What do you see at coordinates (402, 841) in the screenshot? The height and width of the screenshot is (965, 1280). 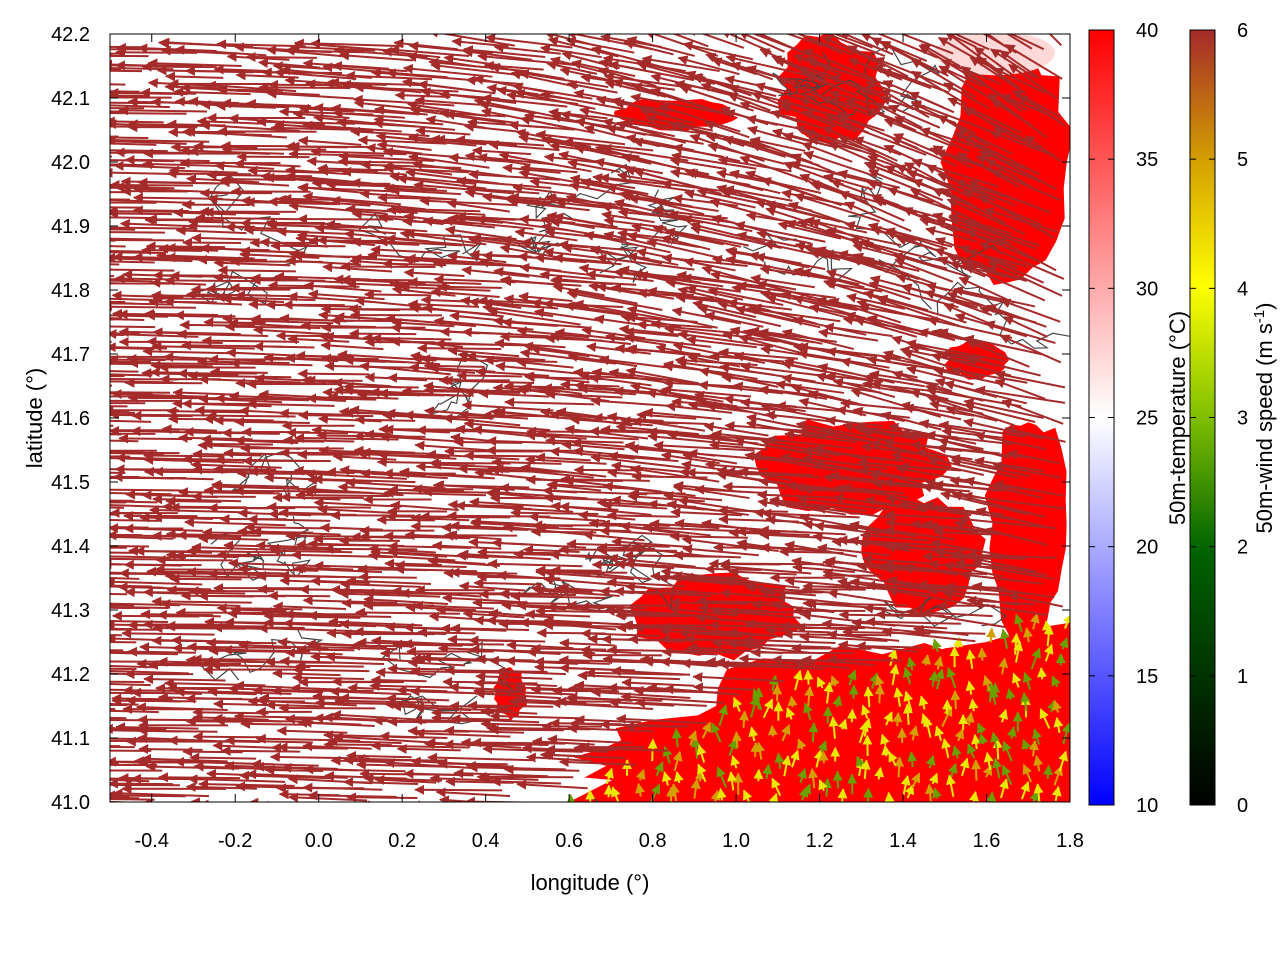 I see `x-tick-label: 0.2` at bounding box center [402, 841].